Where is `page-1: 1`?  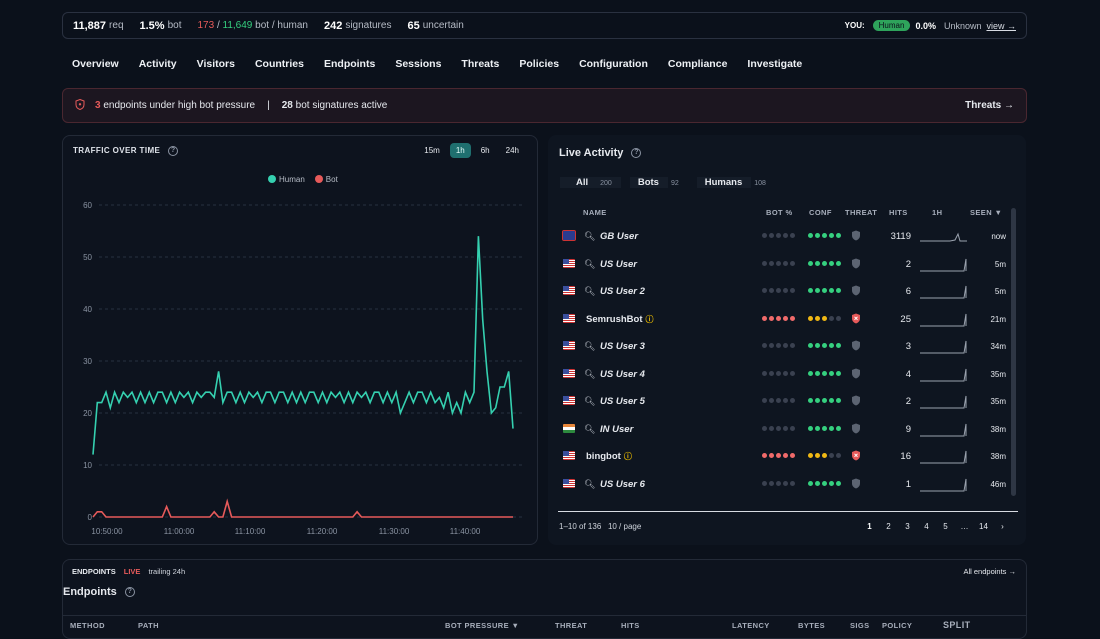
page-1: 1 is located at coordinates (869, 526).